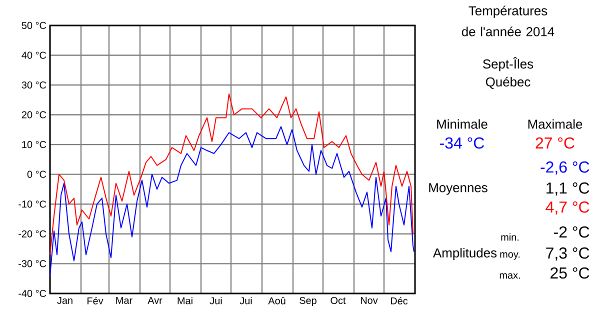 This screenshot has height=309, width=600. I want to click on text: 25 °C, so click(570, 272).